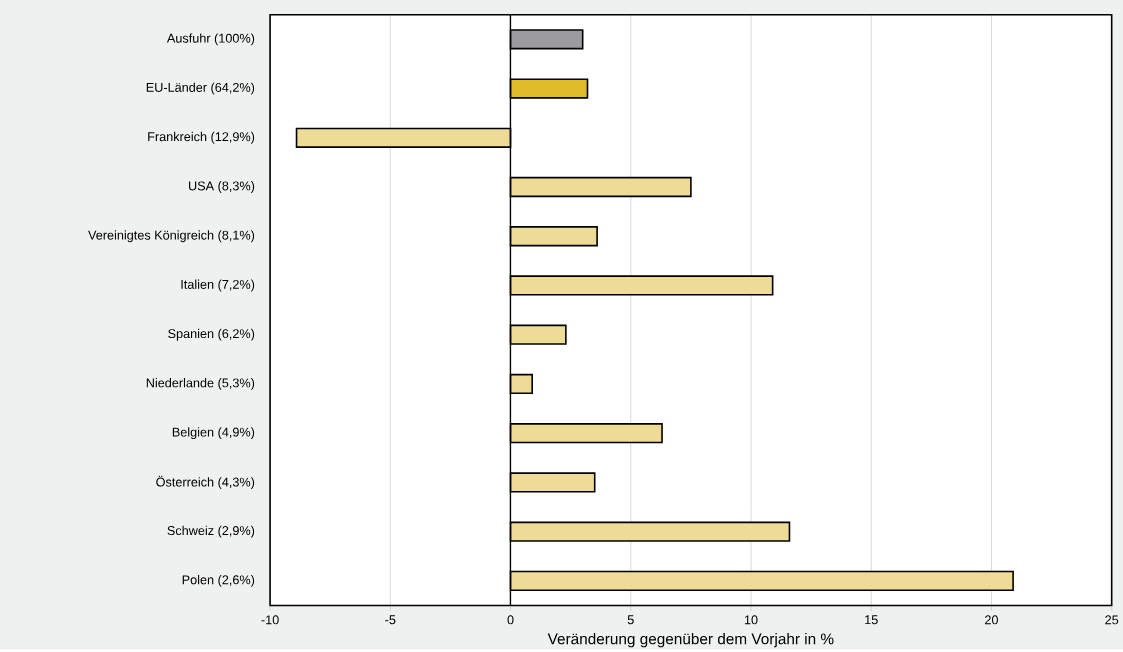 The height and width of the screenshot is (652, 1123). I want to click on y-tick-label: Italien (7,2%), so click(218, 285).